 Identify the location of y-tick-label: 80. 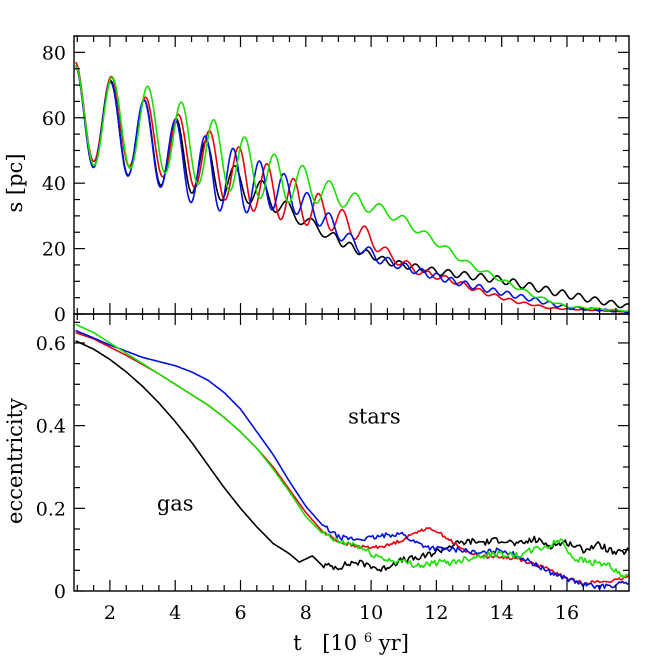
(54, 53).